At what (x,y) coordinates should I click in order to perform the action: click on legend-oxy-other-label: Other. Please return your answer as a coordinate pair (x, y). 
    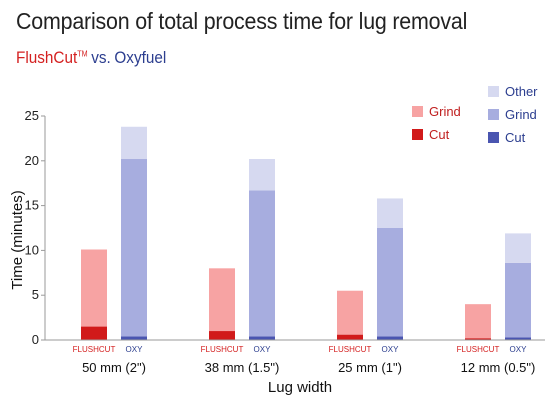
    Looking at the image, I should click on (521, 91).